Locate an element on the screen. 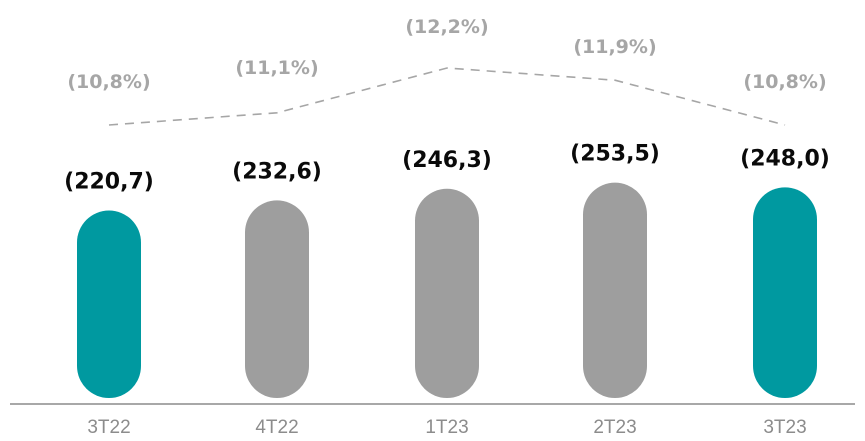  pct-label-1t23: (12,2%) is located at coordinates (446, 27).